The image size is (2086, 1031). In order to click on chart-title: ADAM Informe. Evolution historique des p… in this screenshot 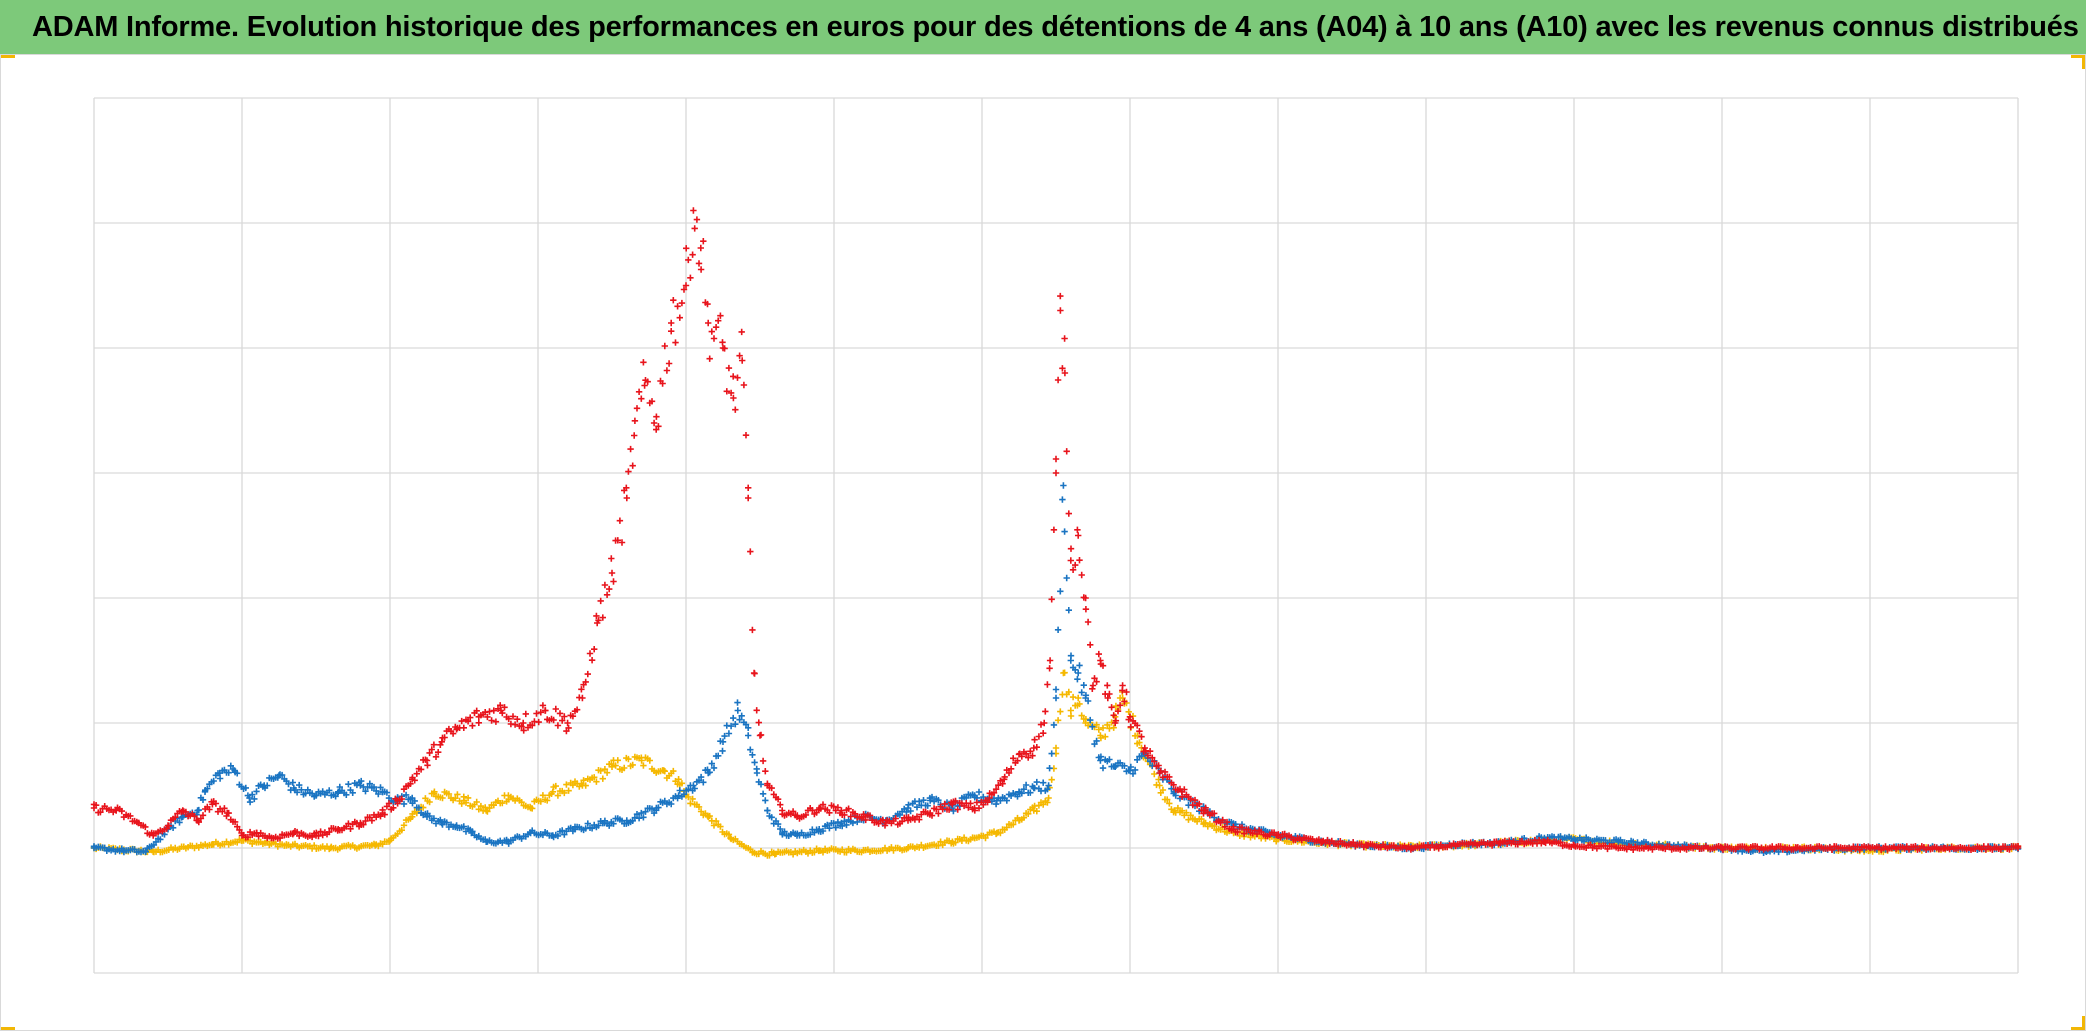, I will do `click(1055, 26)`.